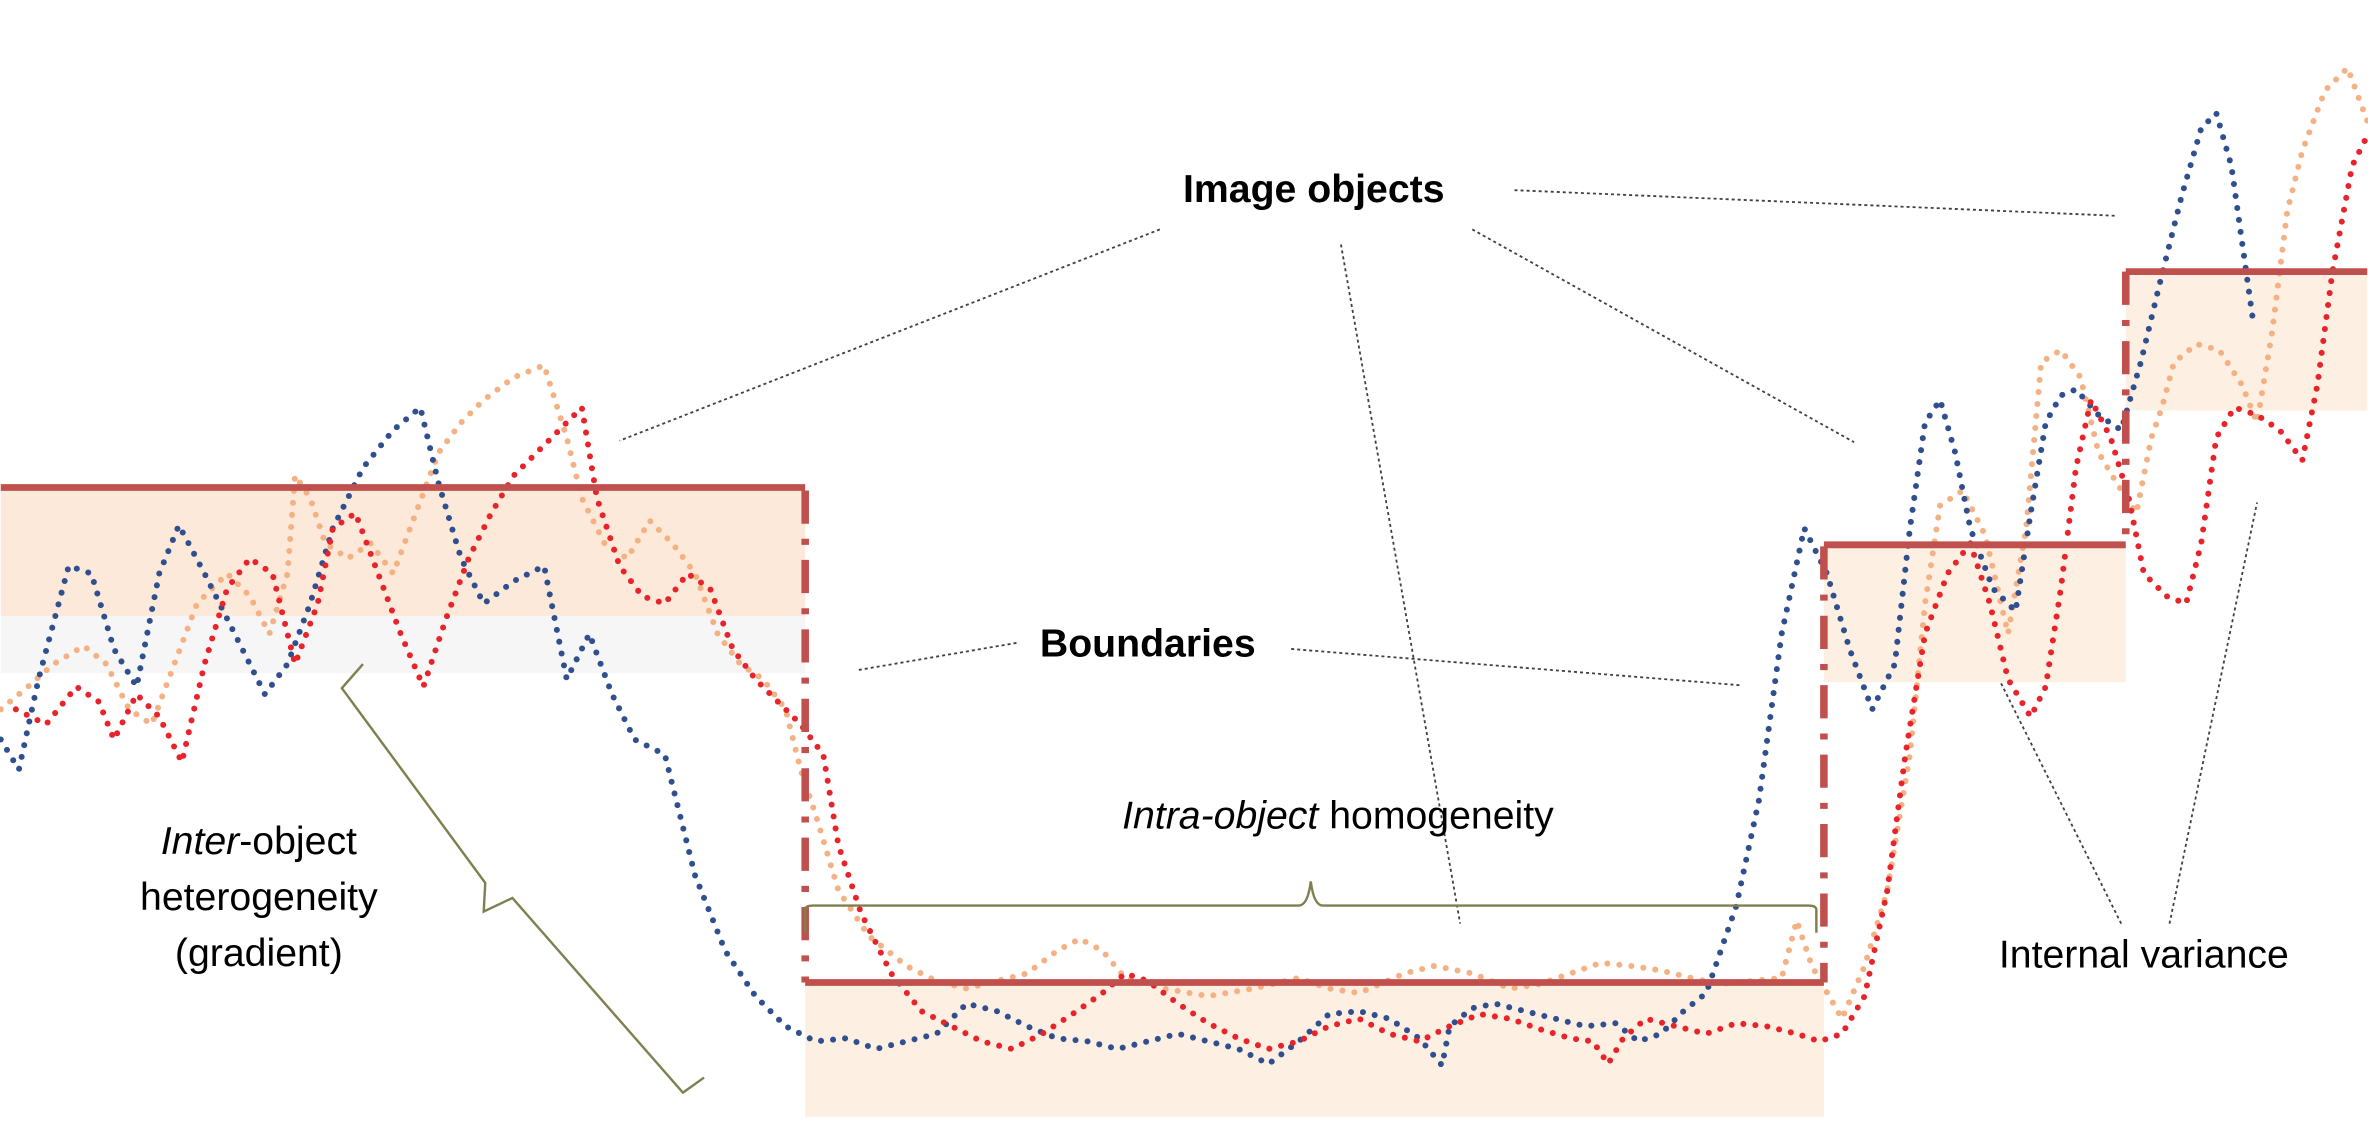 This screenshot has width=2368, height=1147. I want to click on leader-image-objects-bottom, so click(1401, 584).